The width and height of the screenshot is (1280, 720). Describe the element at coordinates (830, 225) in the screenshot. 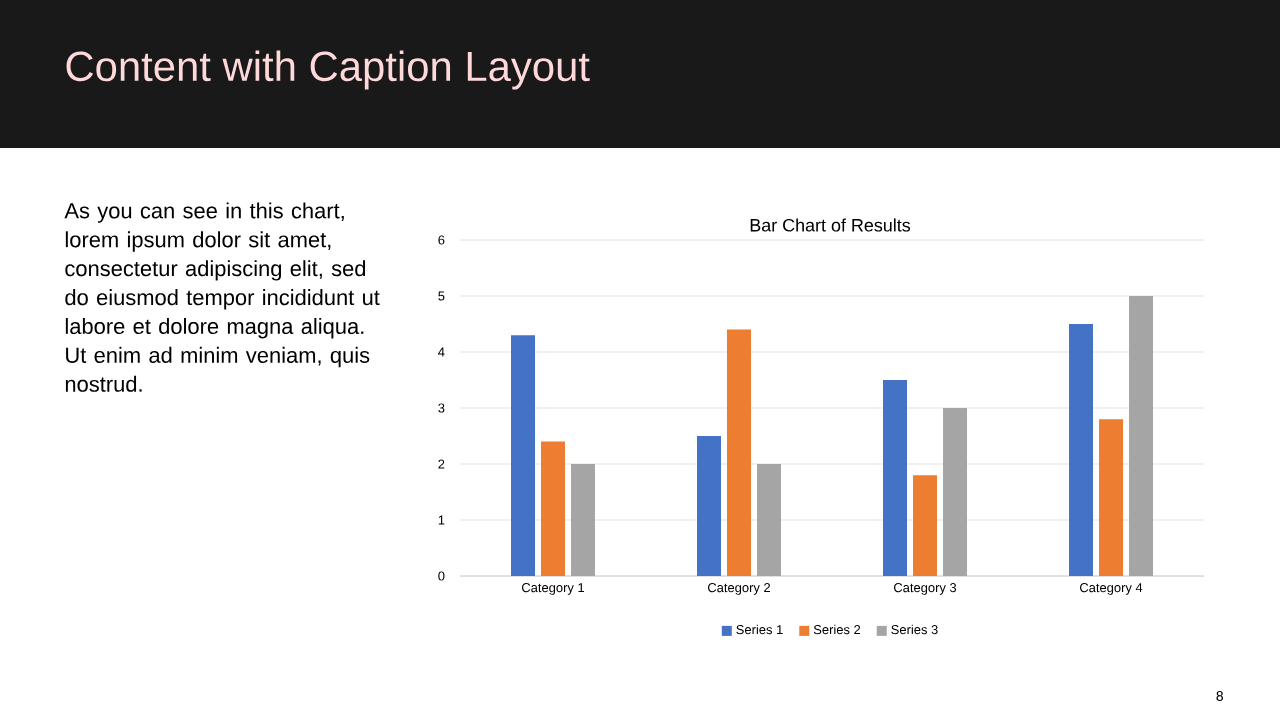

I see `chart-title: Bar Chart of Results` at that location.